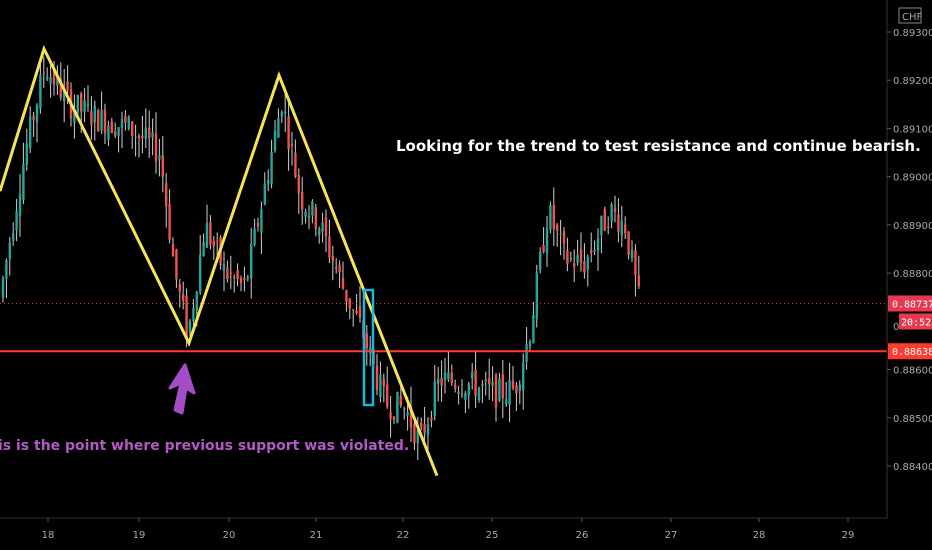 The image size is (932, 550). What do you see at coordinates (848, 535) in the screenshot?
I see `x-tick-label: 29` at bounding box center [848, 535].